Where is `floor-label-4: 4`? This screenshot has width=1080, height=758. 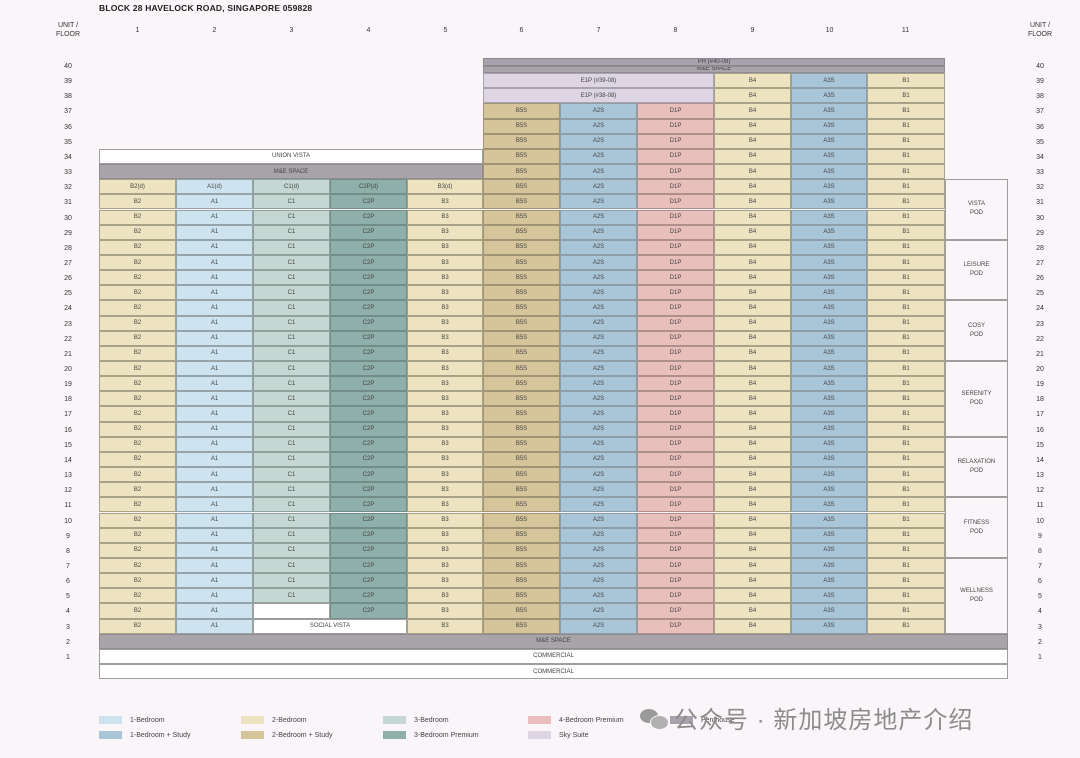
floor-label-4: 4 is located at coordinates (1040, 612).